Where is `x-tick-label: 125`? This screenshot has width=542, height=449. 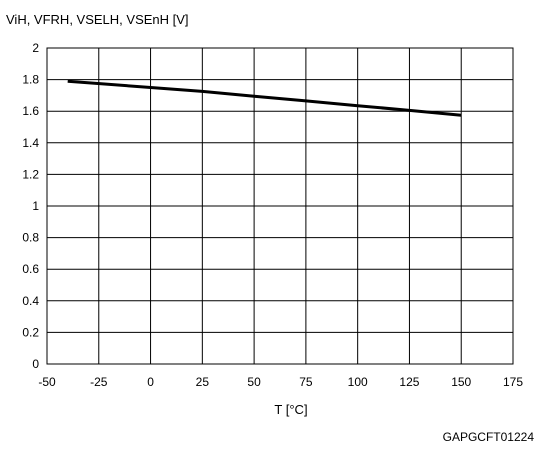 x-tick-label: 125 is located at coordinates (409, 382).